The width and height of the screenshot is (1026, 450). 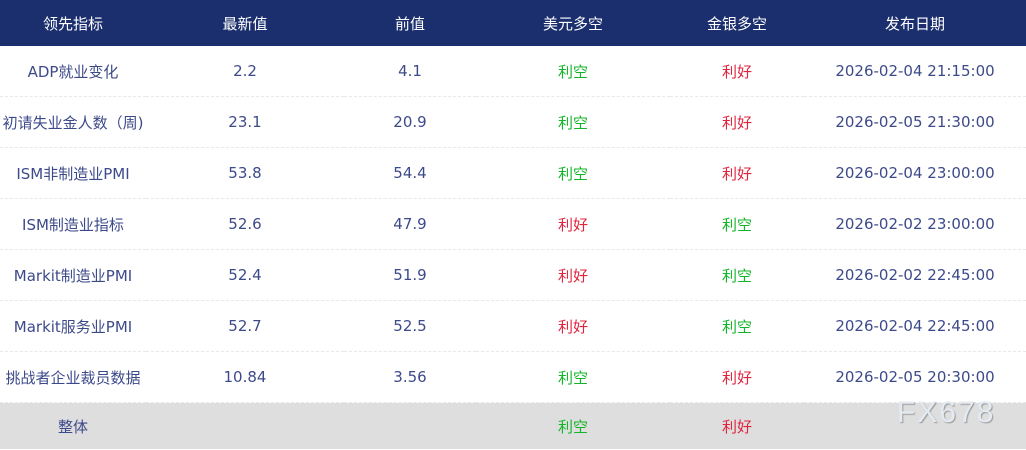 What do you see at coordinates (410, 122) in the screenshot?
I see `previous-value: 20.9` at bounding box center [410, 122].